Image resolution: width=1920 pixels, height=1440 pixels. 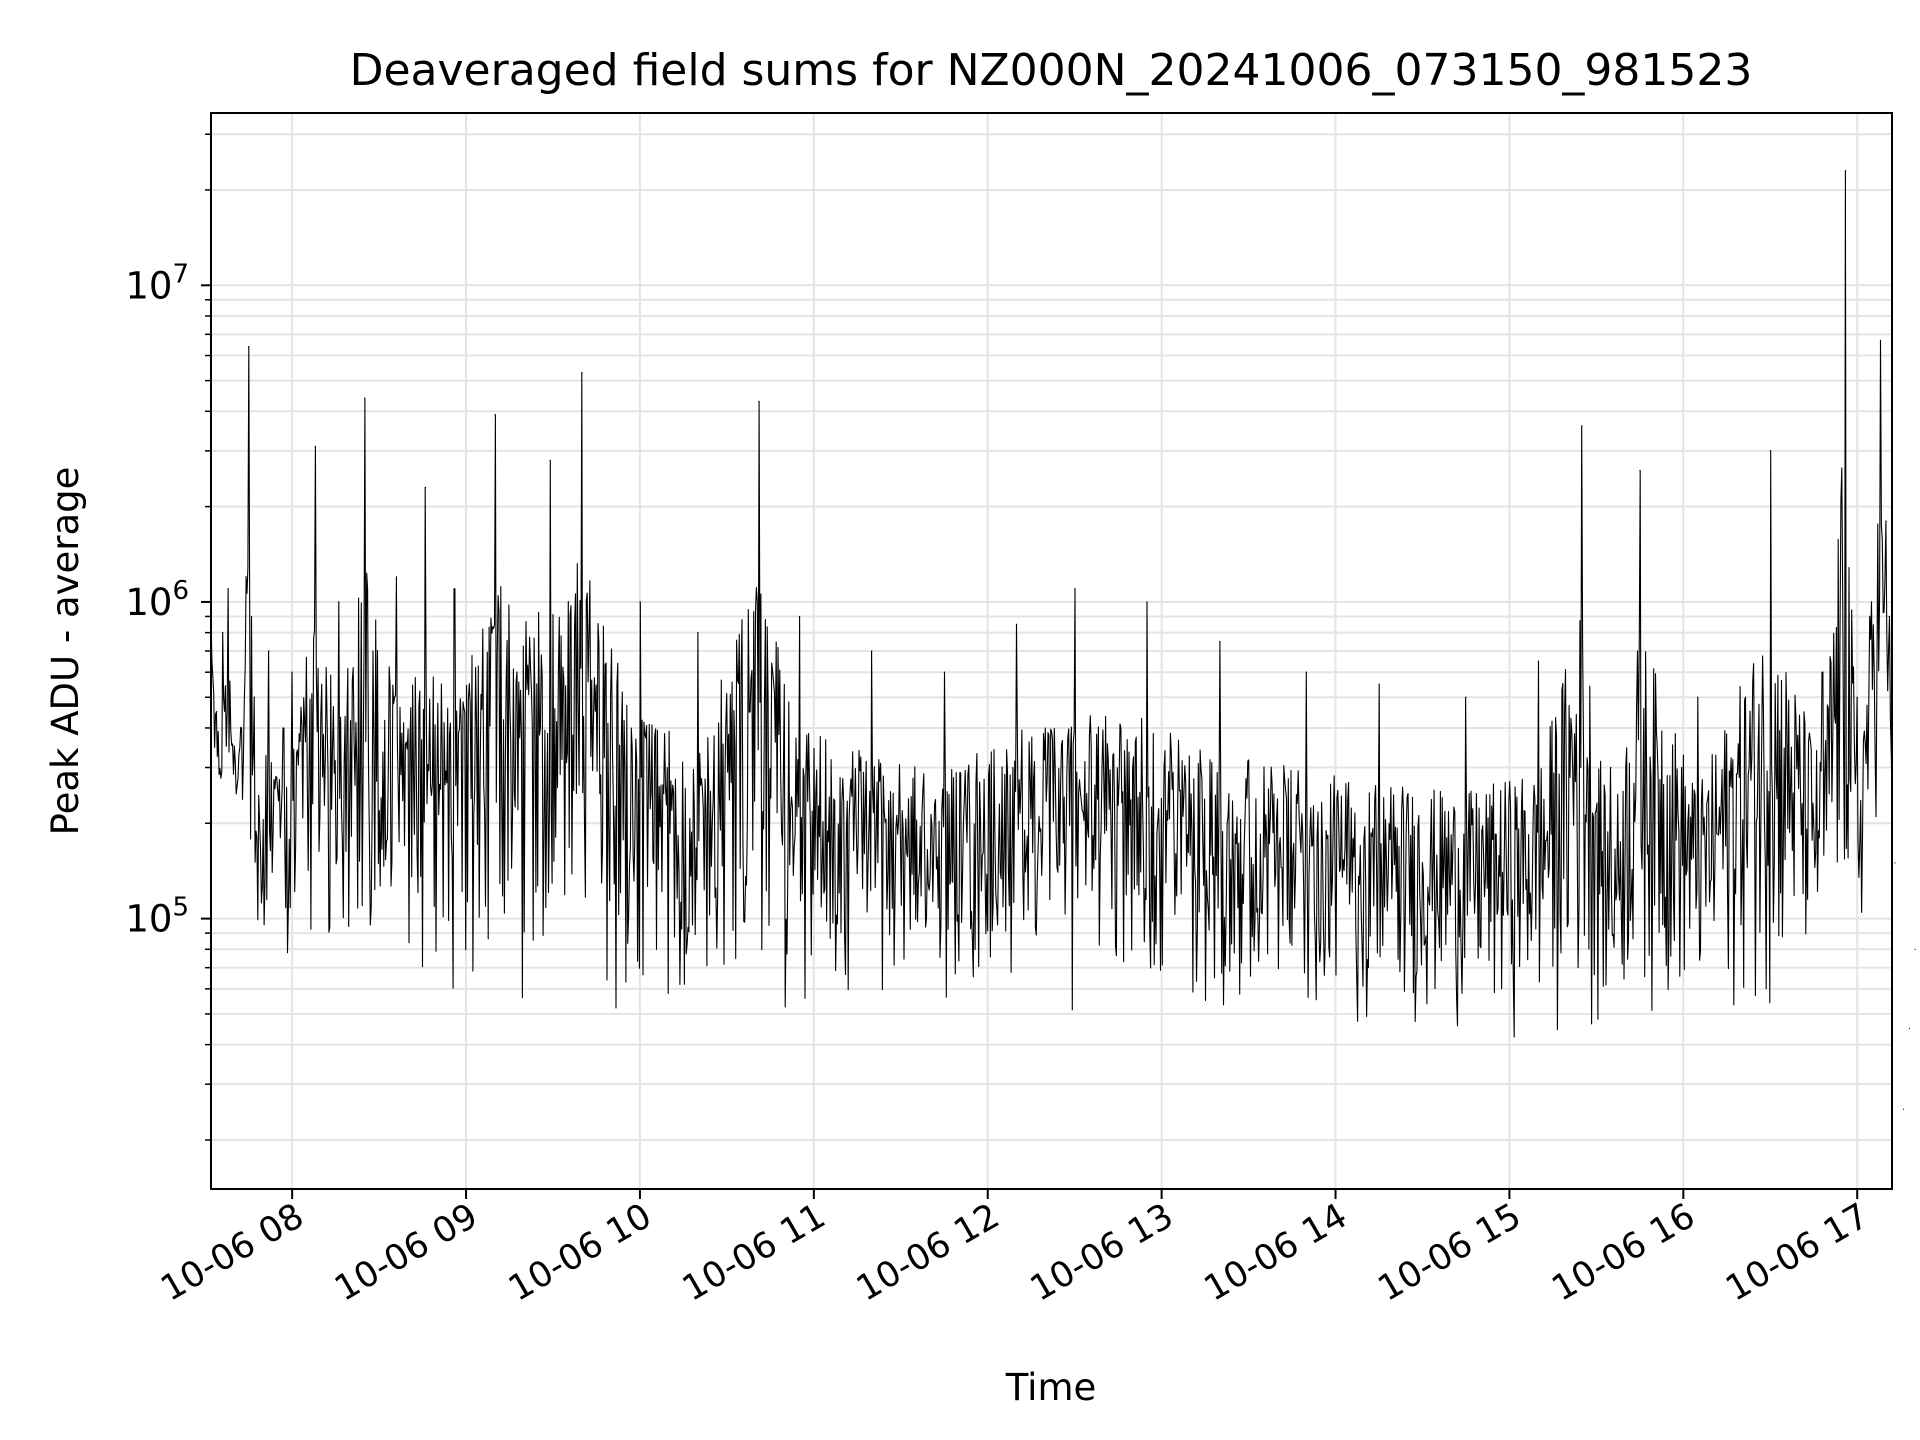 I want to click on x-axis-label: Time, so click(x=1051, y=1387).